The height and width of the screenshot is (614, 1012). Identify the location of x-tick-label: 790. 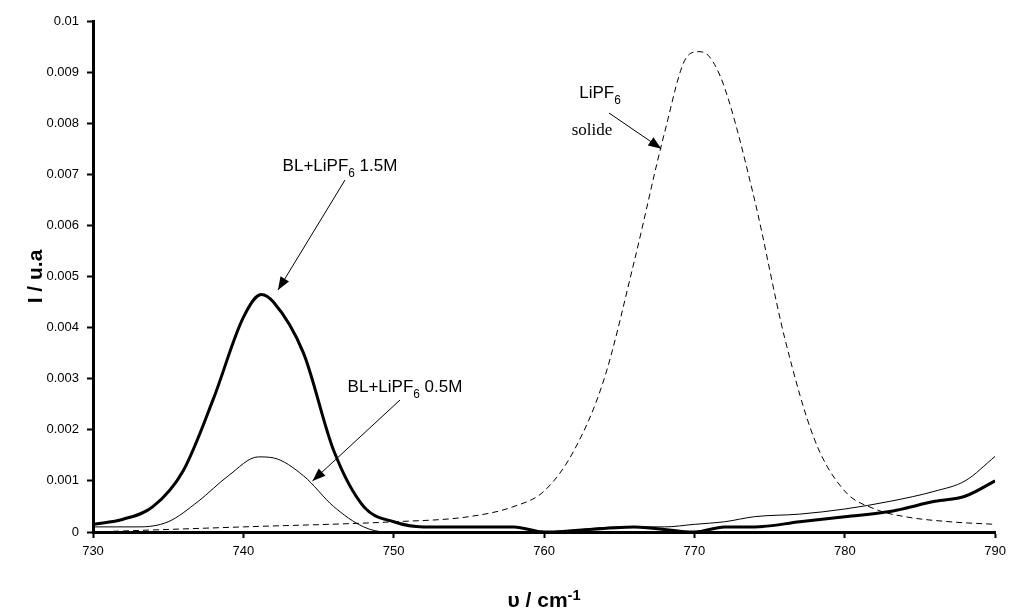
(995, 551).